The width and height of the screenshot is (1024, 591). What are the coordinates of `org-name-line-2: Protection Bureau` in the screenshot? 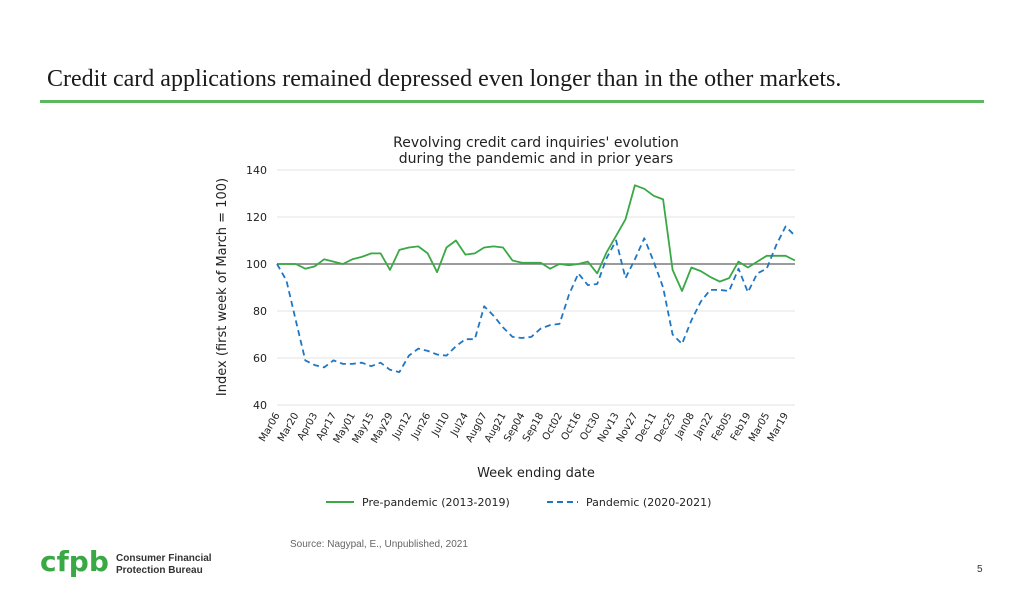 It's located at (159, 570).